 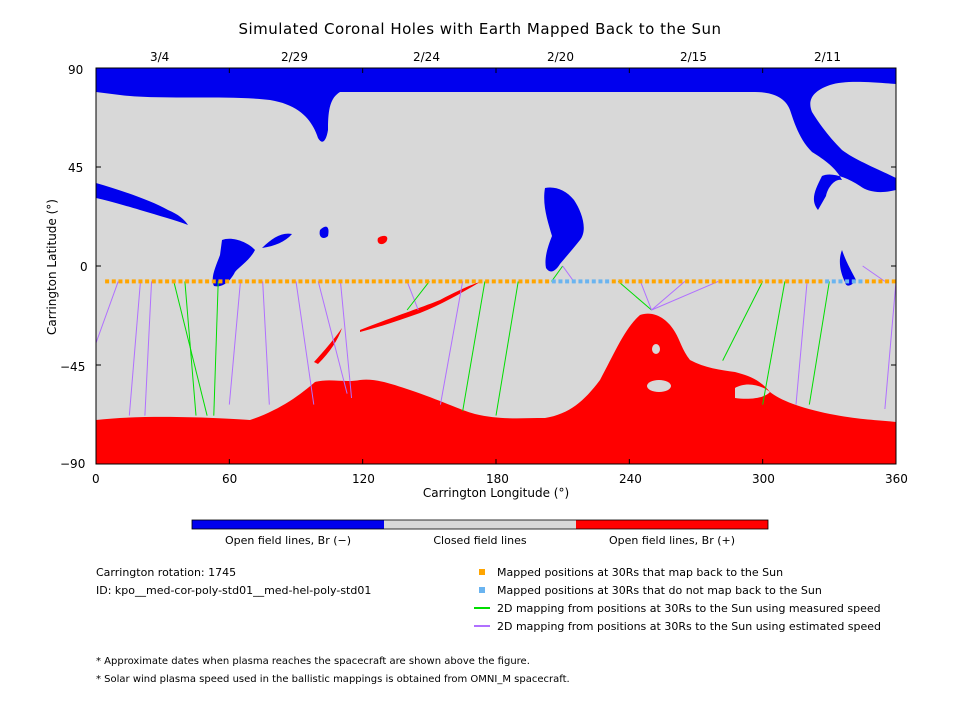 I want to click on colorbar-positive, so click(x=672, y=524).